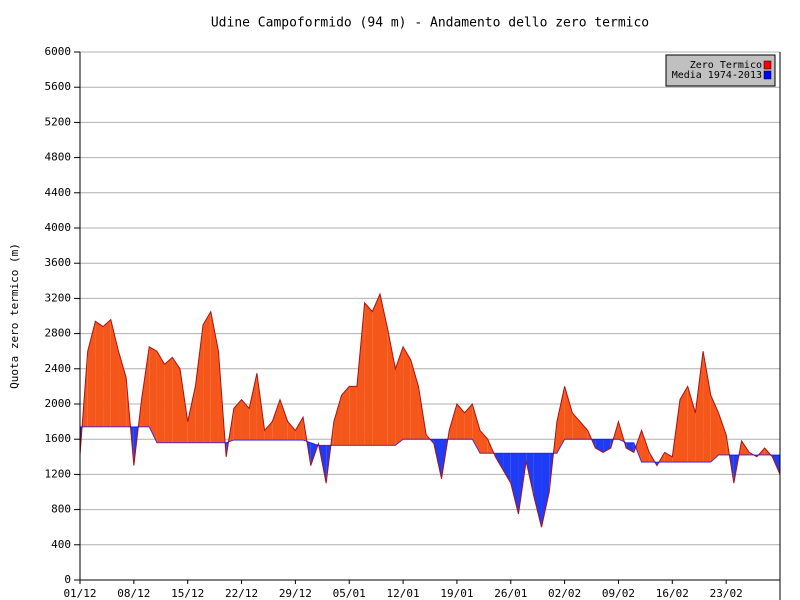 The height and width of the screenshot is (600, 800). Describe the element at coordinates (58, 262) in the screenshot. I see `y-tick-label: 3600` at that location.